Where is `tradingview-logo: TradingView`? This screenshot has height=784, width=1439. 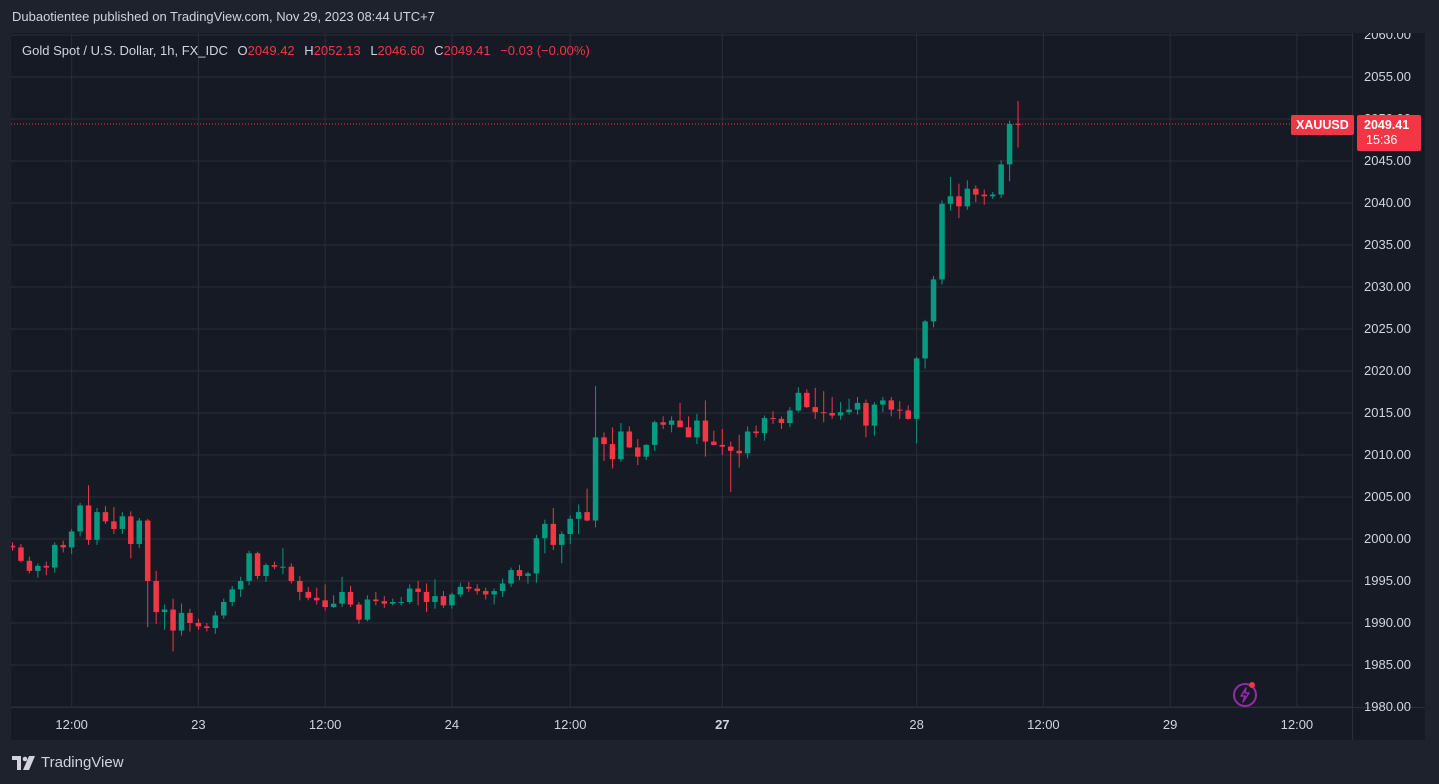 tradingview-logo: TradingView is located at coordinates (68, 762).